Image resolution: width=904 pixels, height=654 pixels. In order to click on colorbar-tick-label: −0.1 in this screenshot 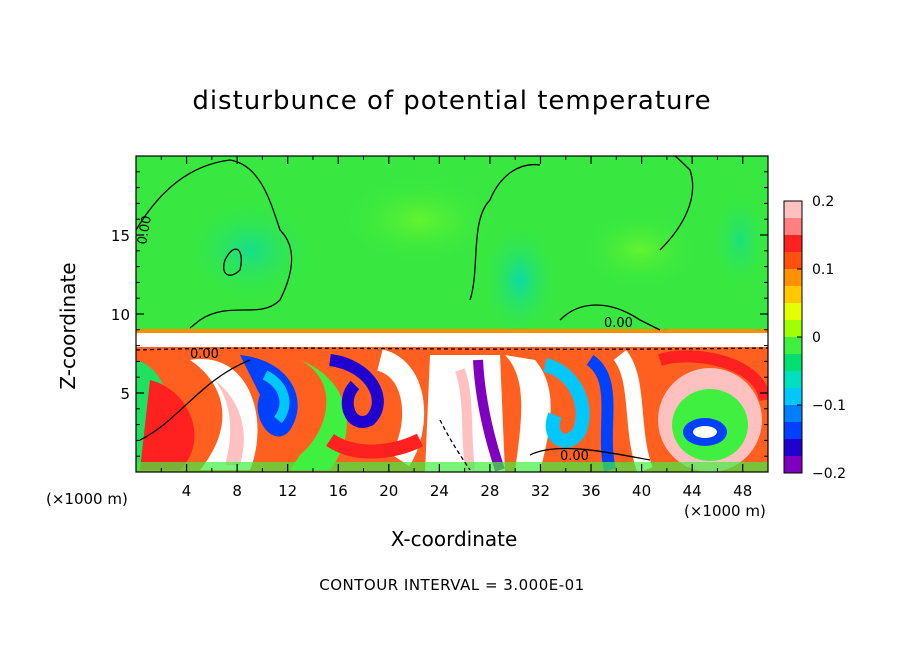, I will do `click(829, 406)`.